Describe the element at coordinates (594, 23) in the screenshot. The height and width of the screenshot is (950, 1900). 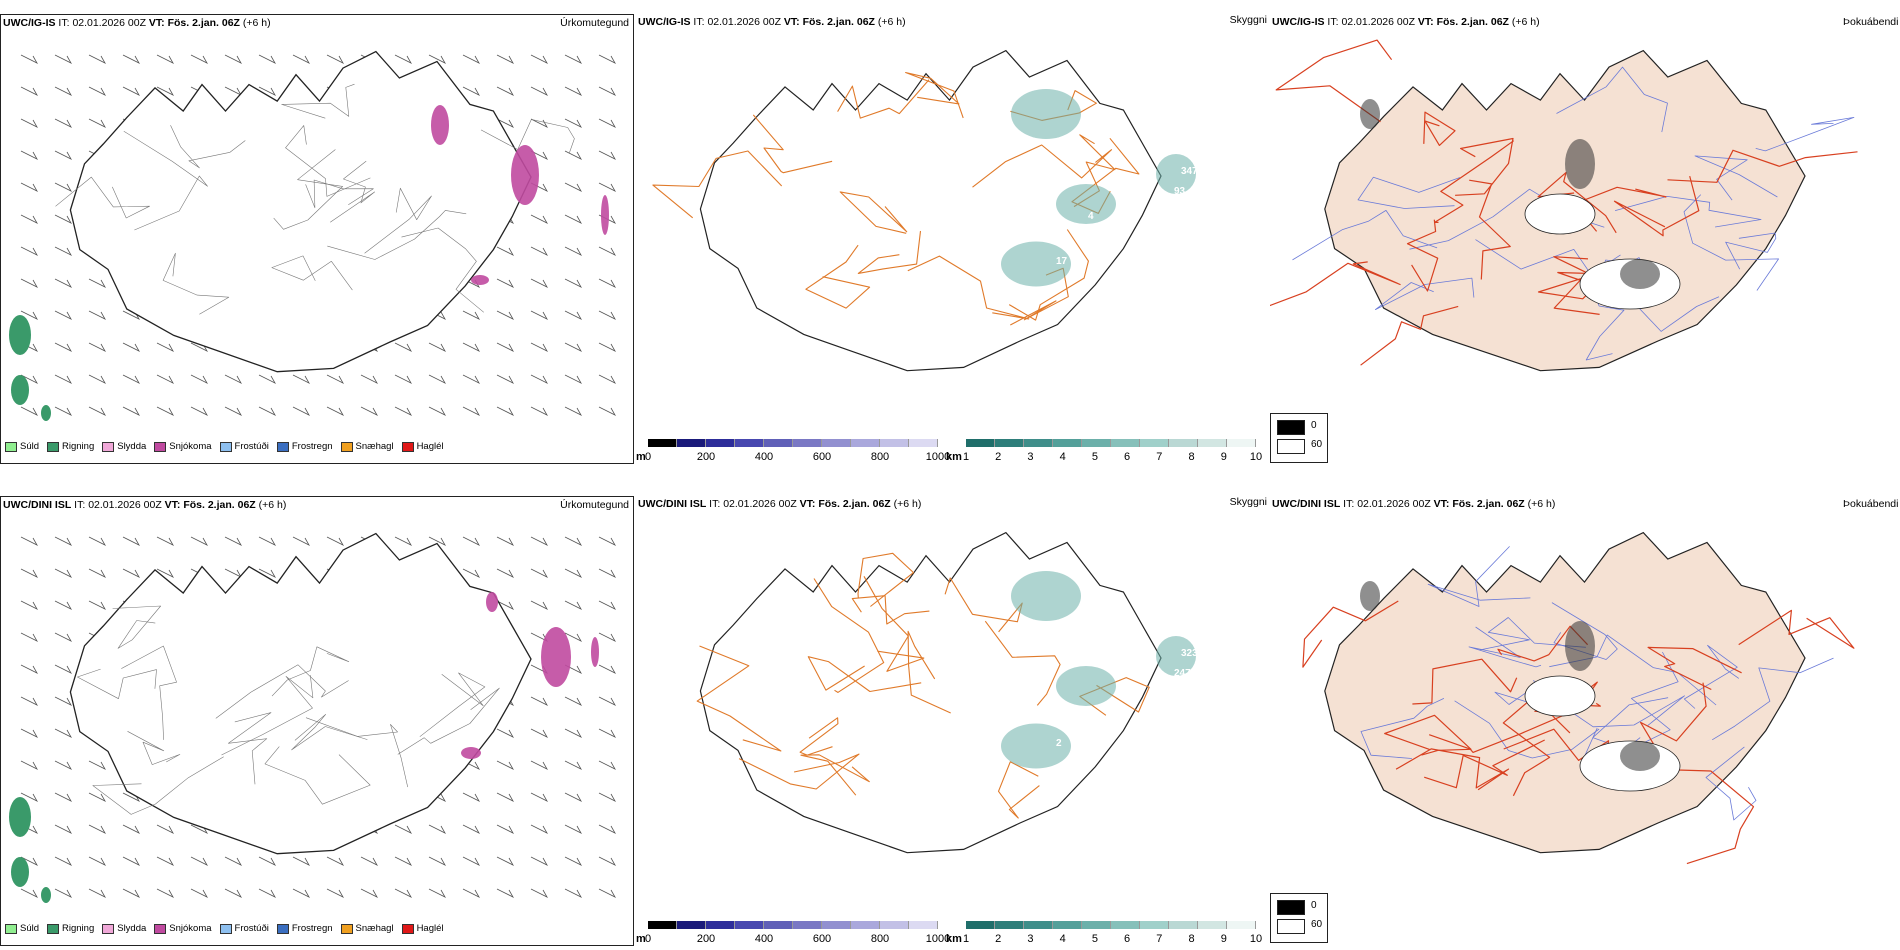
I see `panel-title: Úrkomutegund` at that location.